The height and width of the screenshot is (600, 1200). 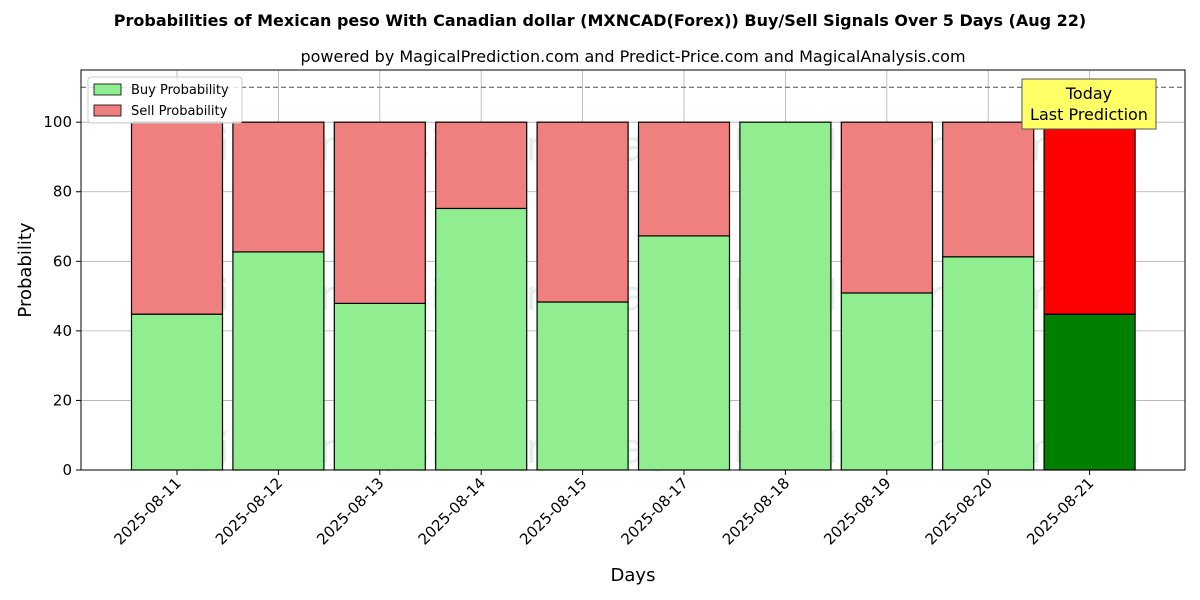 I want to click on annotation-text: Today, so click(x=1088, y=93).